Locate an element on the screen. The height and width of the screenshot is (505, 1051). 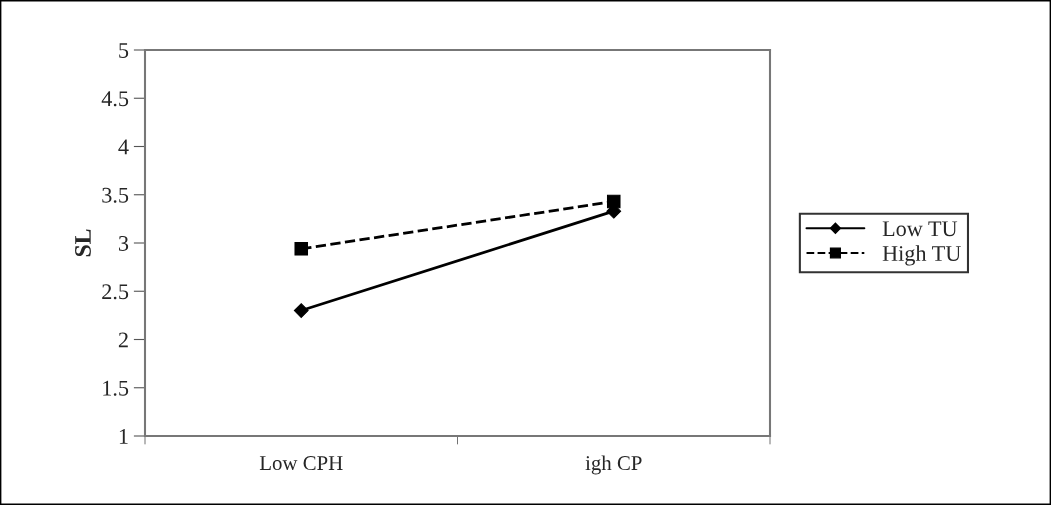
y-tick-label: 2 is located at coordinates (123, 340).